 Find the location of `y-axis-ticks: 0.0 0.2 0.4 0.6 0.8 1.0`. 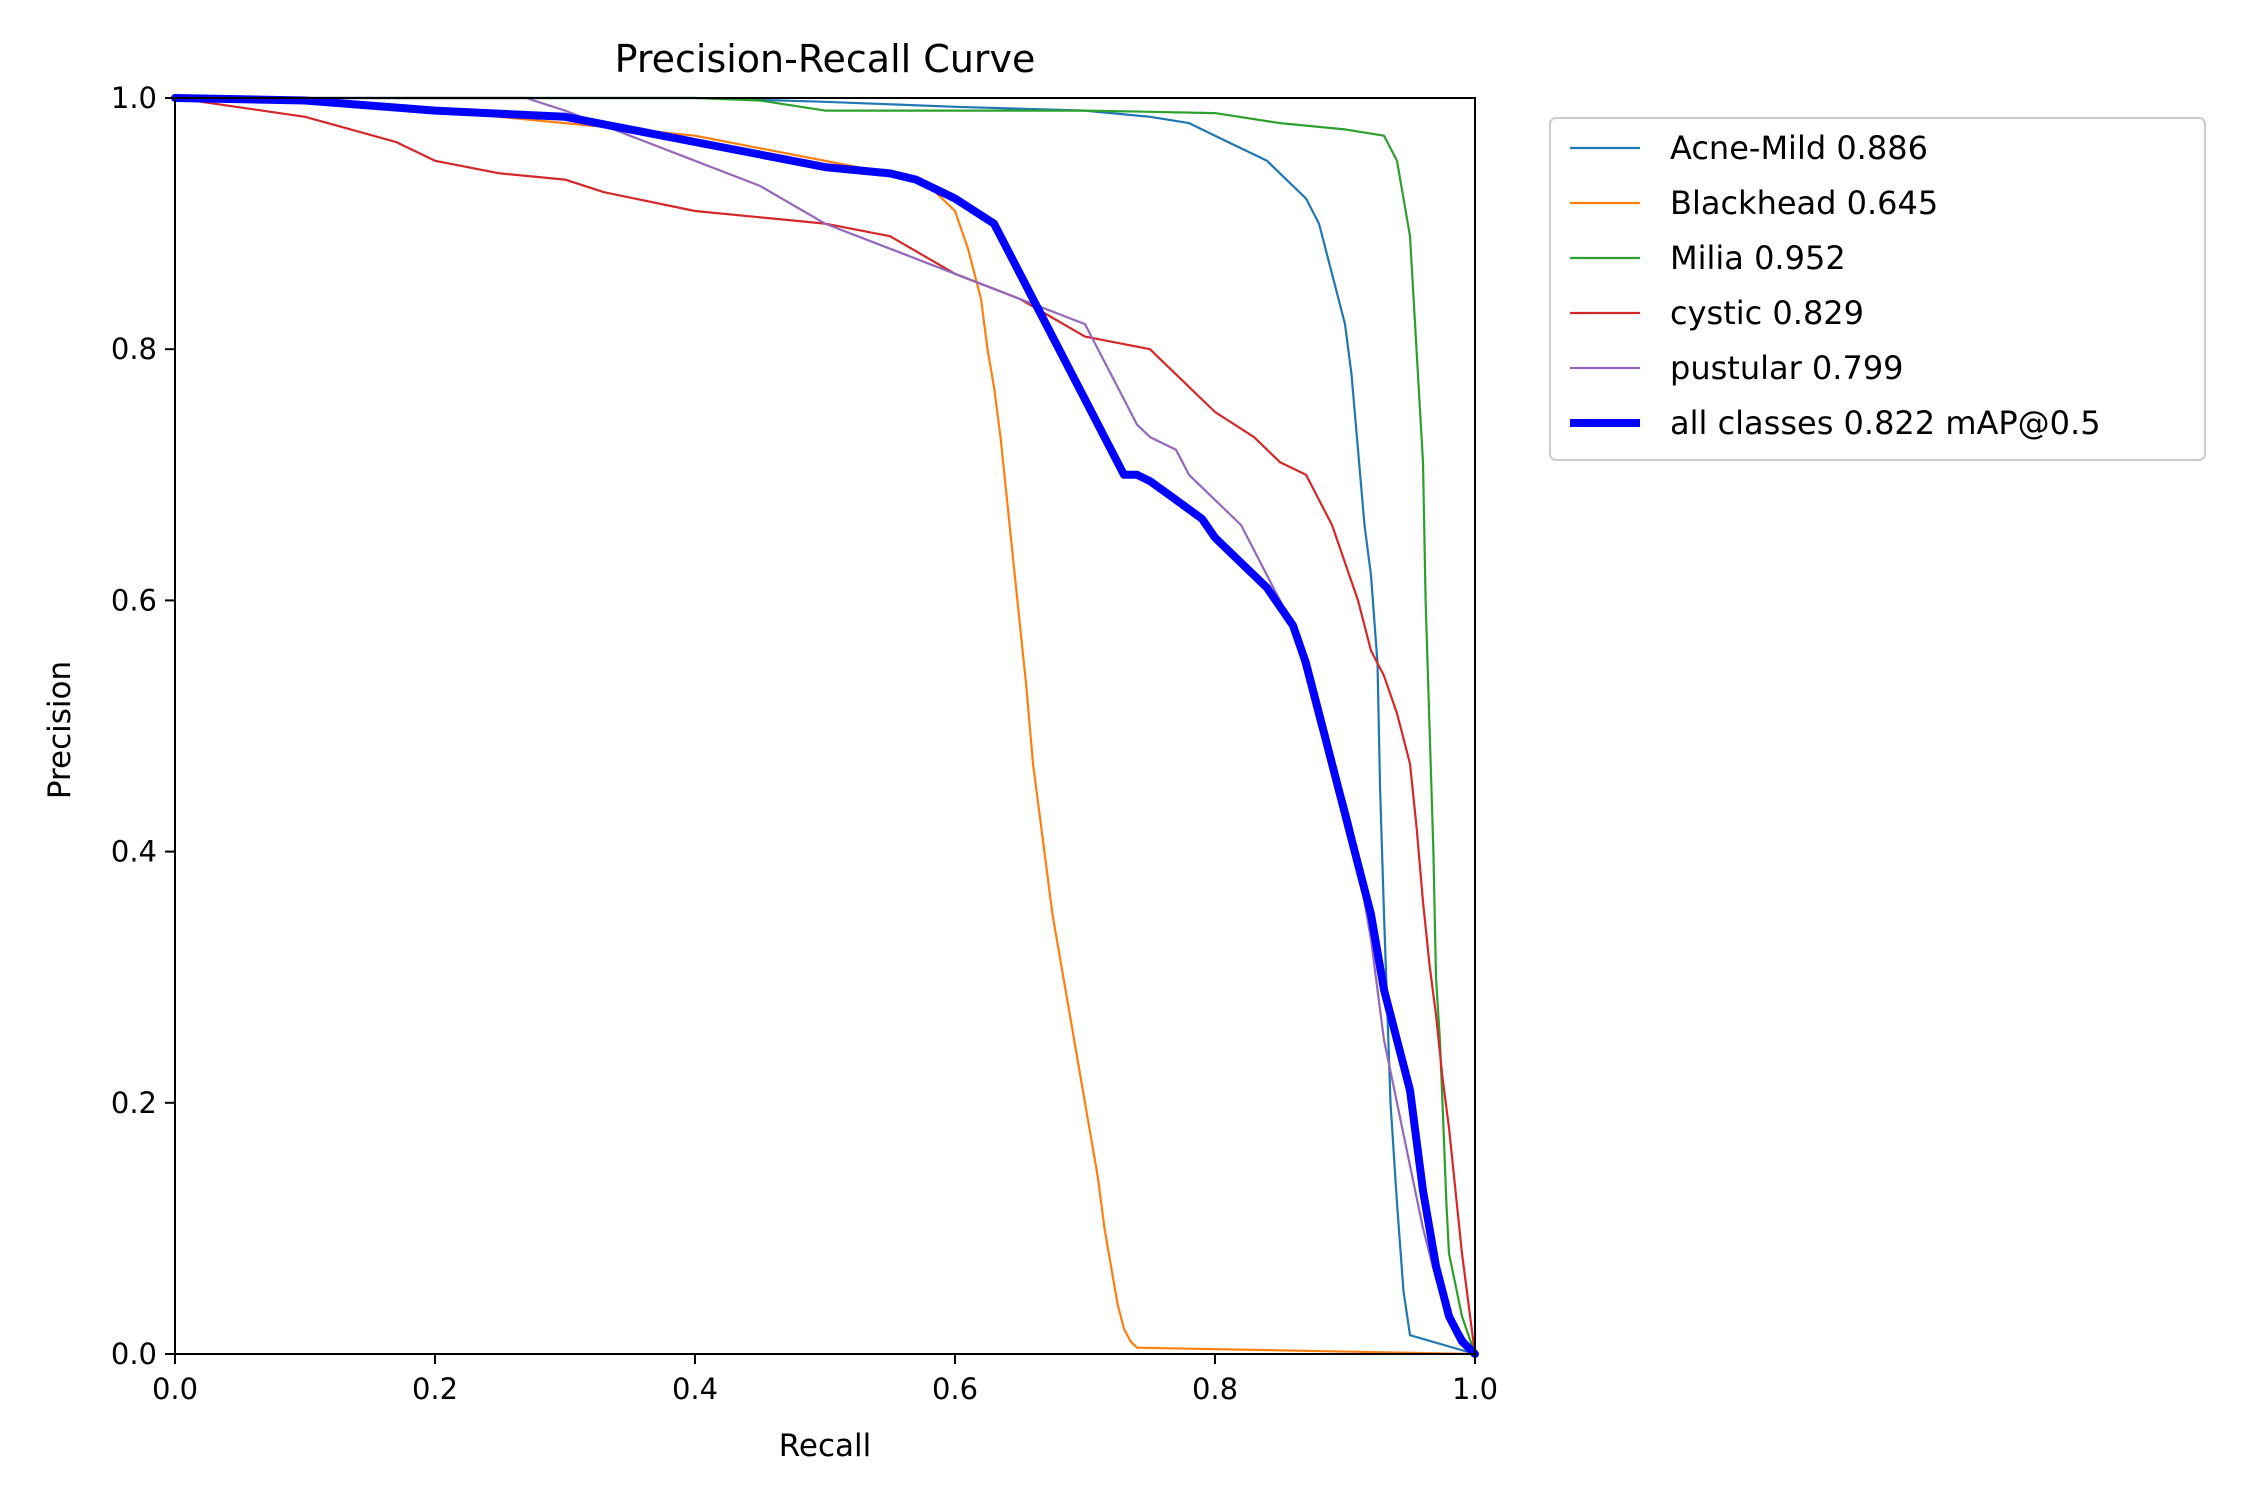

y-axis-ticks: 0.0 0.2 0.4 0.6 0.8 1.0 is located at coordinates (143, 726).